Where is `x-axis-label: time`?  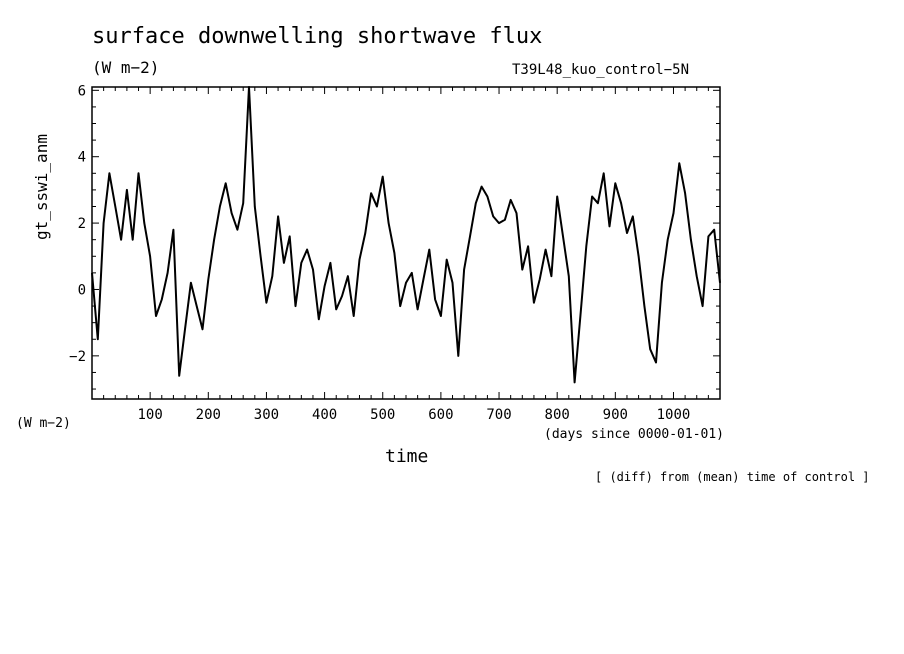
x-axis-label: time is located at coordinates (407, 456).